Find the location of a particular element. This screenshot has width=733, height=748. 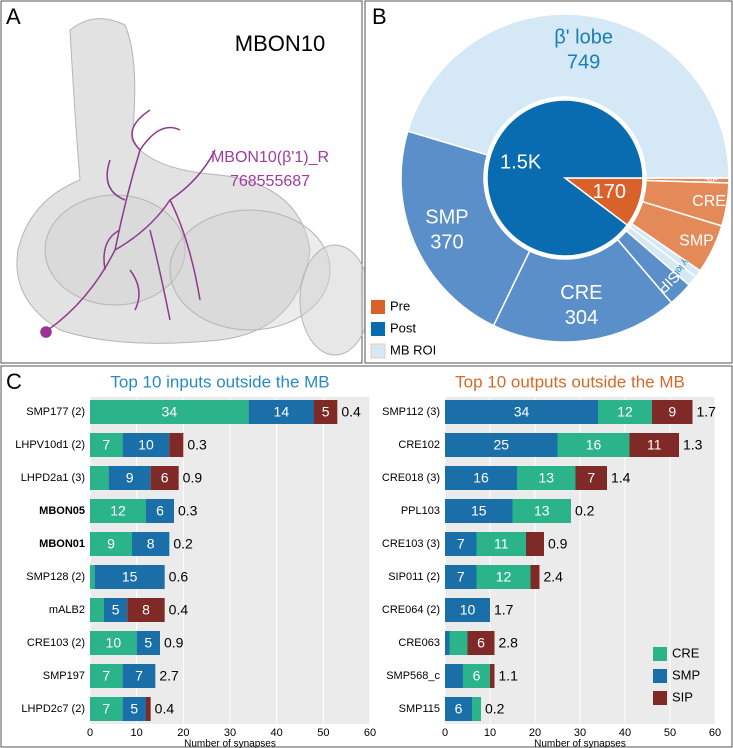

end-label: 1.7 is located at coordinates (707, 412).